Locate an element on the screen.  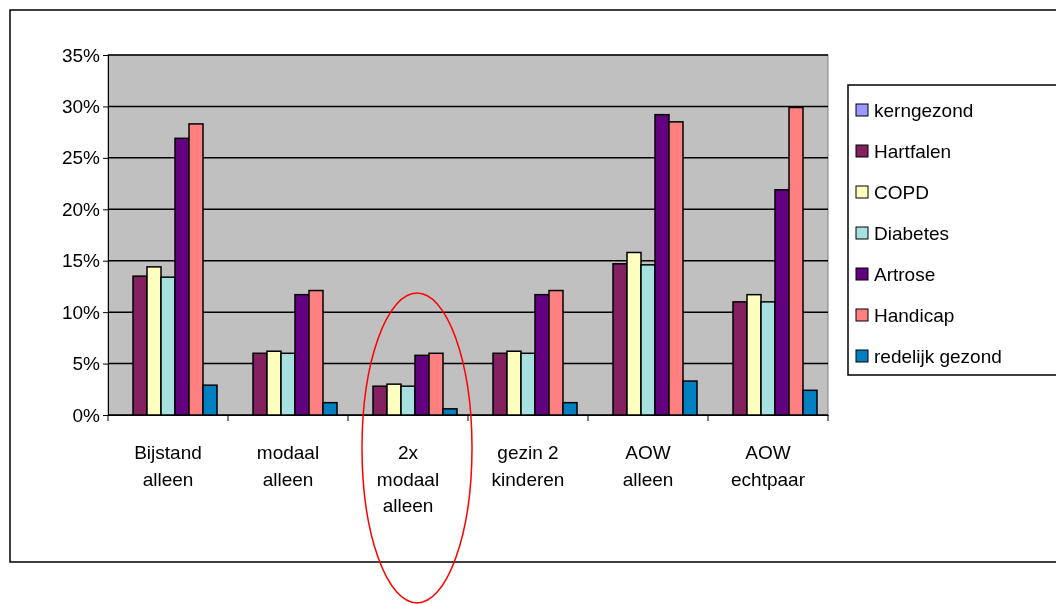
x-tick-label: 2x modaal alleen is located at coordinates (408, 479).